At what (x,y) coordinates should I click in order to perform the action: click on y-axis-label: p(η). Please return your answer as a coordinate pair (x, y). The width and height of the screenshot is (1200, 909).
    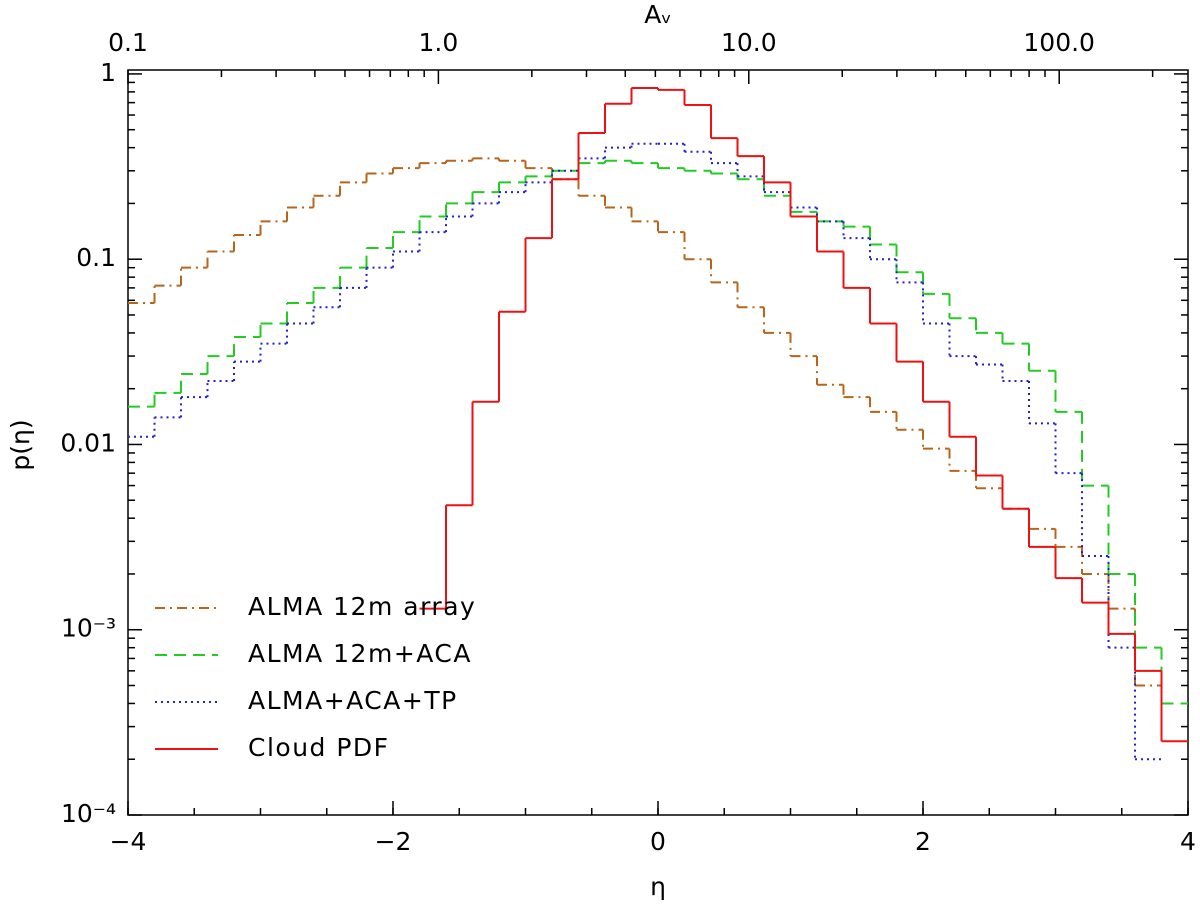
    Looking at the image, I should click on (20, 444).